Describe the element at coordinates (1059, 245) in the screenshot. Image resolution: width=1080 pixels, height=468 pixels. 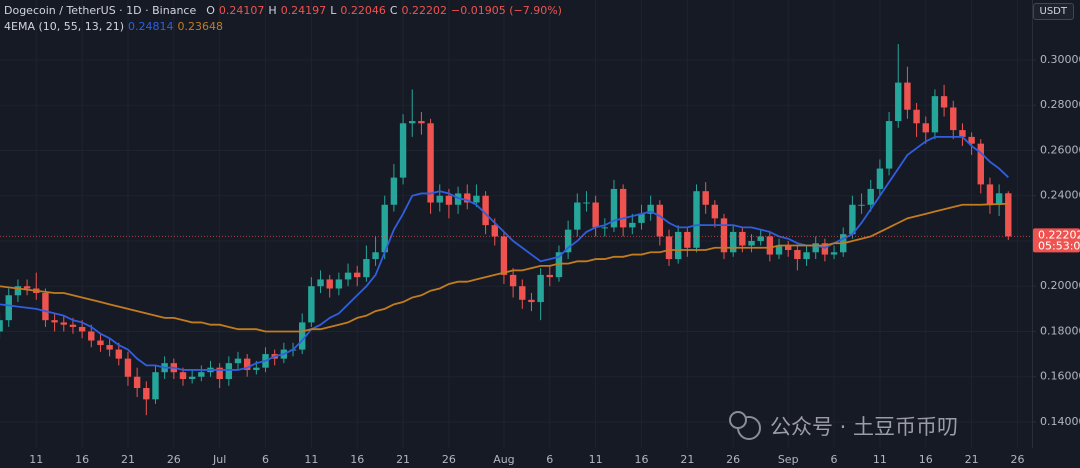
I see `countdown: 05:53:09` at that location.